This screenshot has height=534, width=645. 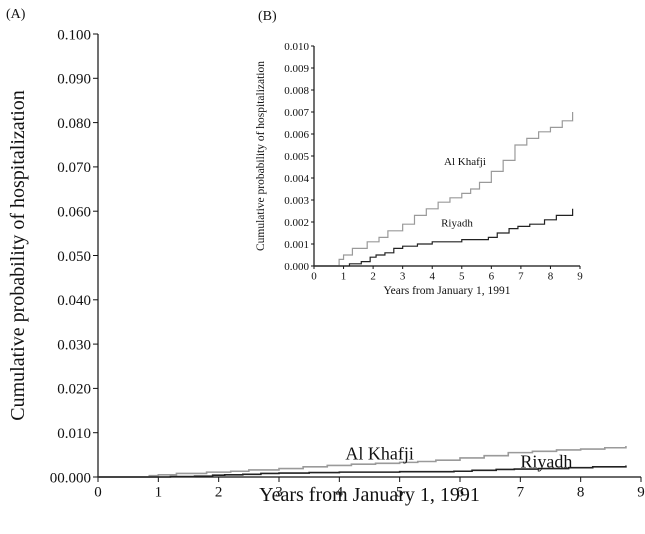 What do you see at coordinates (641, 492) in the screenshot?
I see `panel-a-x-tick-label: 9` at bounding box center [641, 492].